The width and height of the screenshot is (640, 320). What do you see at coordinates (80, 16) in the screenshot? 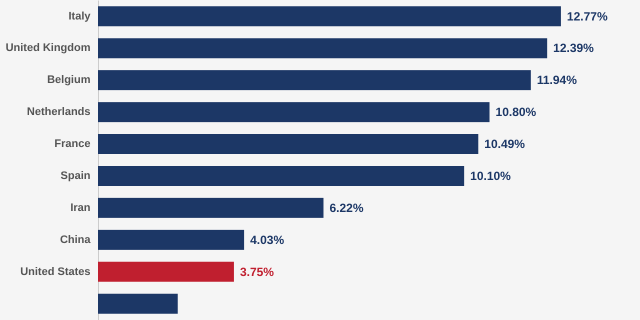
I see `y-tick-label: Italy` at bounding box center [80, 16].